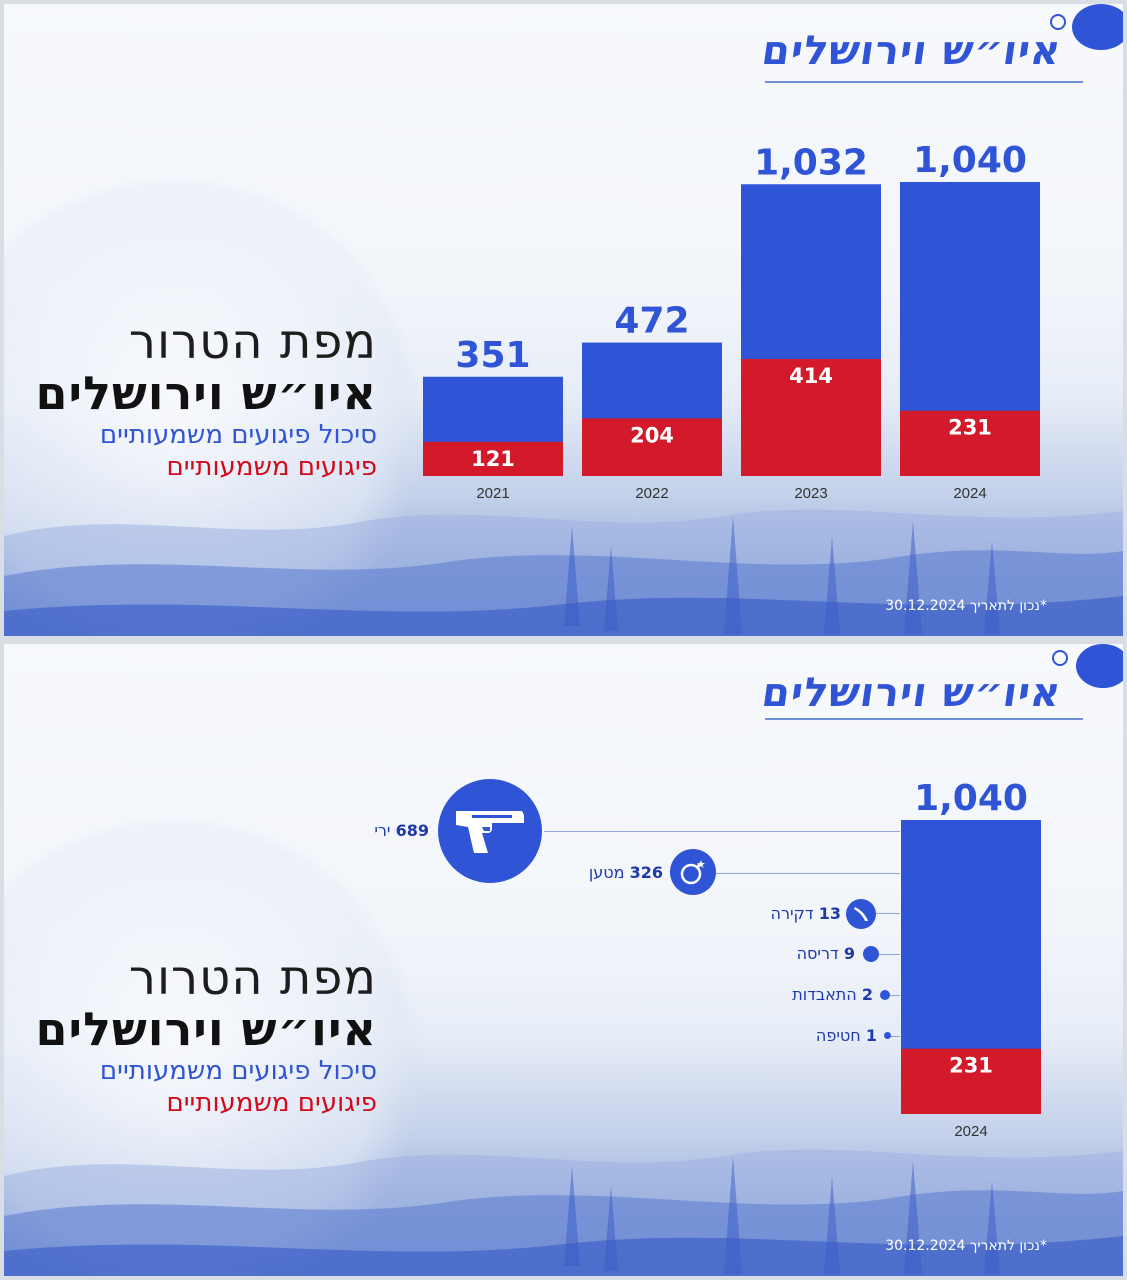  What do you see at coordinates (971, 959) in the screenshot?
I see `bar-chart-2024: 1,040 231 2024` at bounding box center [971, 959].